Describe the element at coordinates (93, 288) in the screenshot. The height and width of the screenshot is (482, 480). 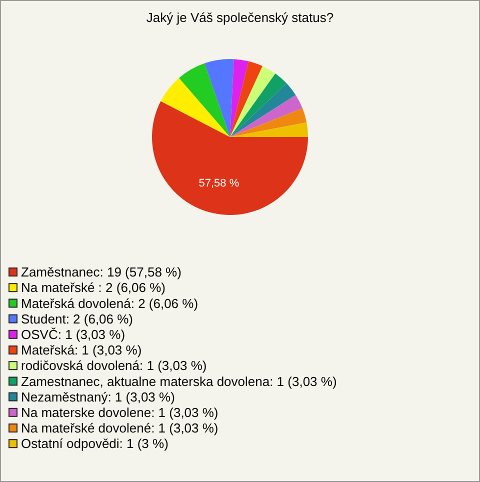
I see `legend-label: Na mateřské : 2 (6,06 %)` at that location.